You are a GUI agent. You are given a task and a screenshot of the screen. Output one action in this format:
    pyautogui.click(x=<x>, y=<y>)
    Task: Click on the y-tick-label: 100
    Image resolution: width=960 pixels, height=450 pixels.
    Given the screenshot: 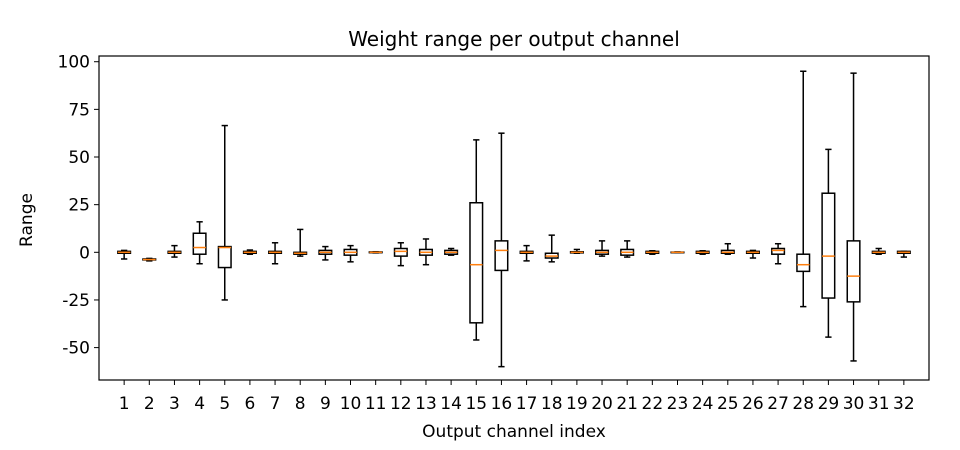 What is the action you would take?
    pyautogui.click(x=74, y=63)
    